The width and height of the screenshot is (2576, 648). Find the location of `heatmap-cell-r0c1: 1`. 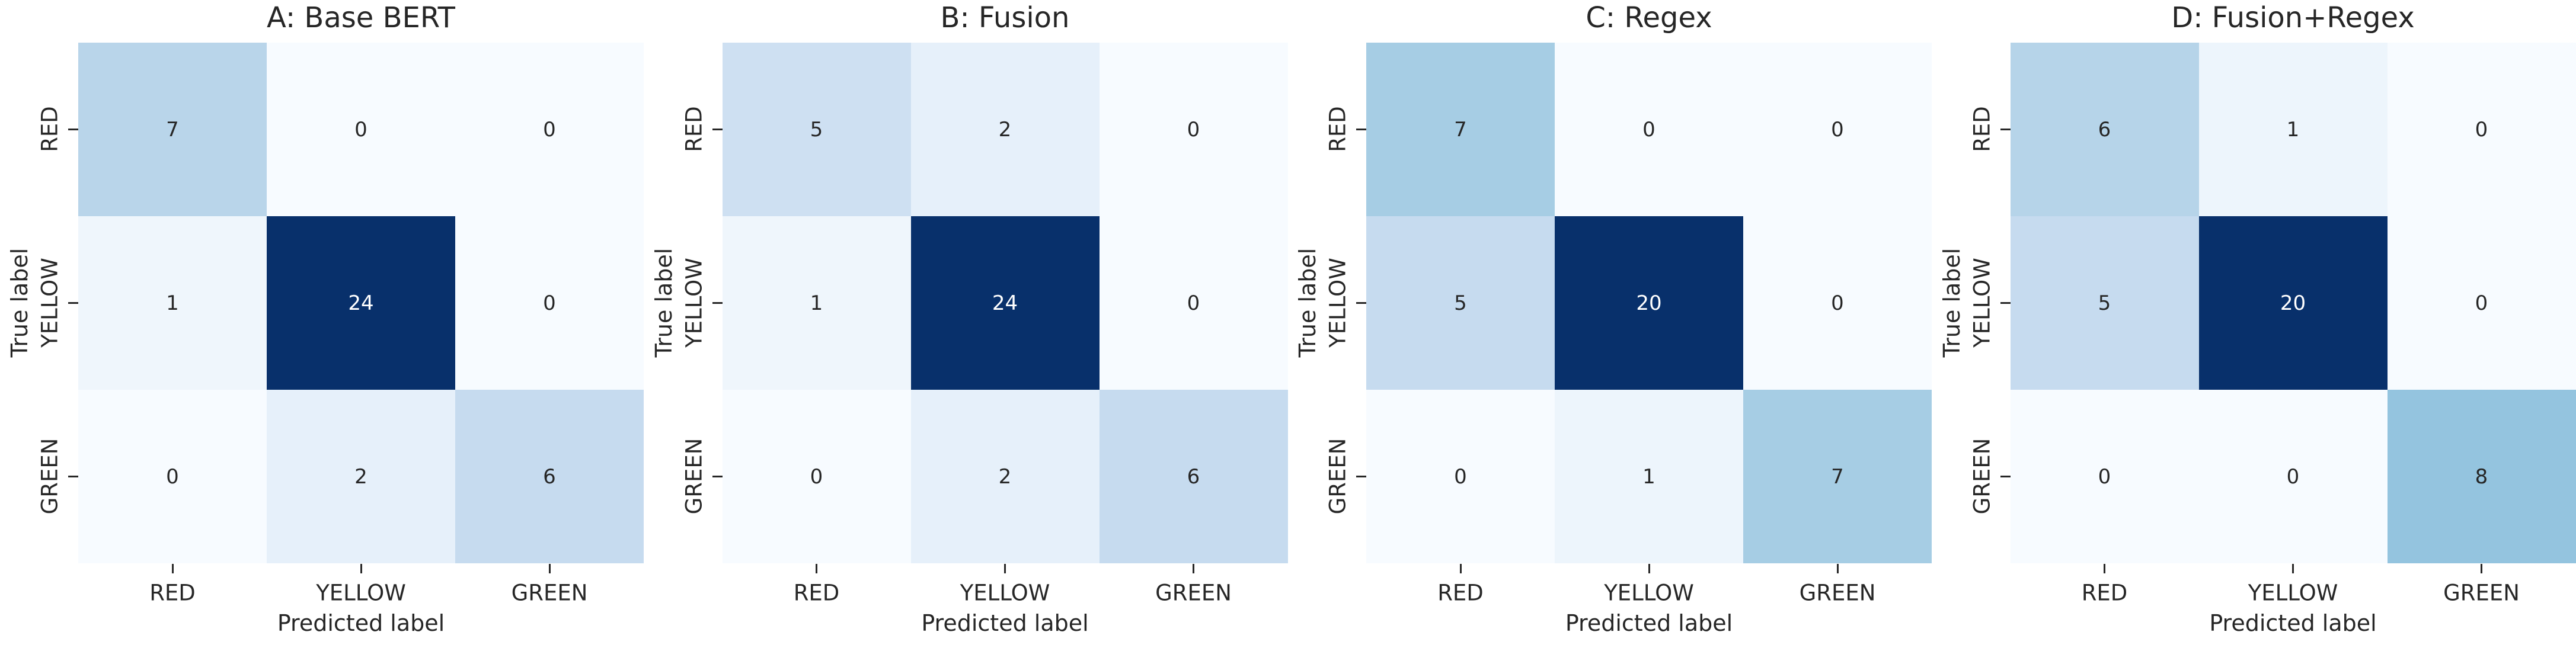

heatmap-cell-r0c1: 1 is located at coordinates (2293, 129).